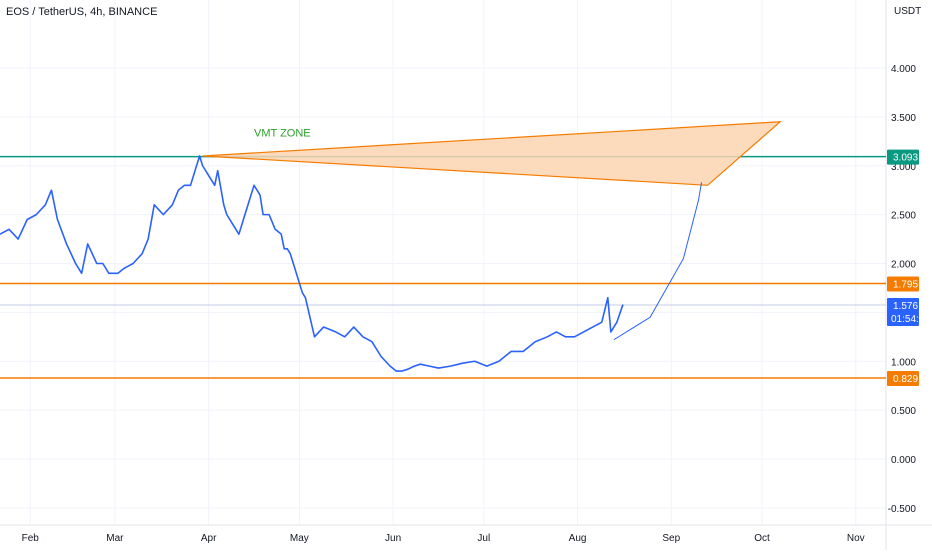 This screenshot has height=555, width=932. Describe the element at coordinates (82, 12) in the screenshot. I see `chart-title: EOS / TetherUS, 4h, BINANCE` at that location.